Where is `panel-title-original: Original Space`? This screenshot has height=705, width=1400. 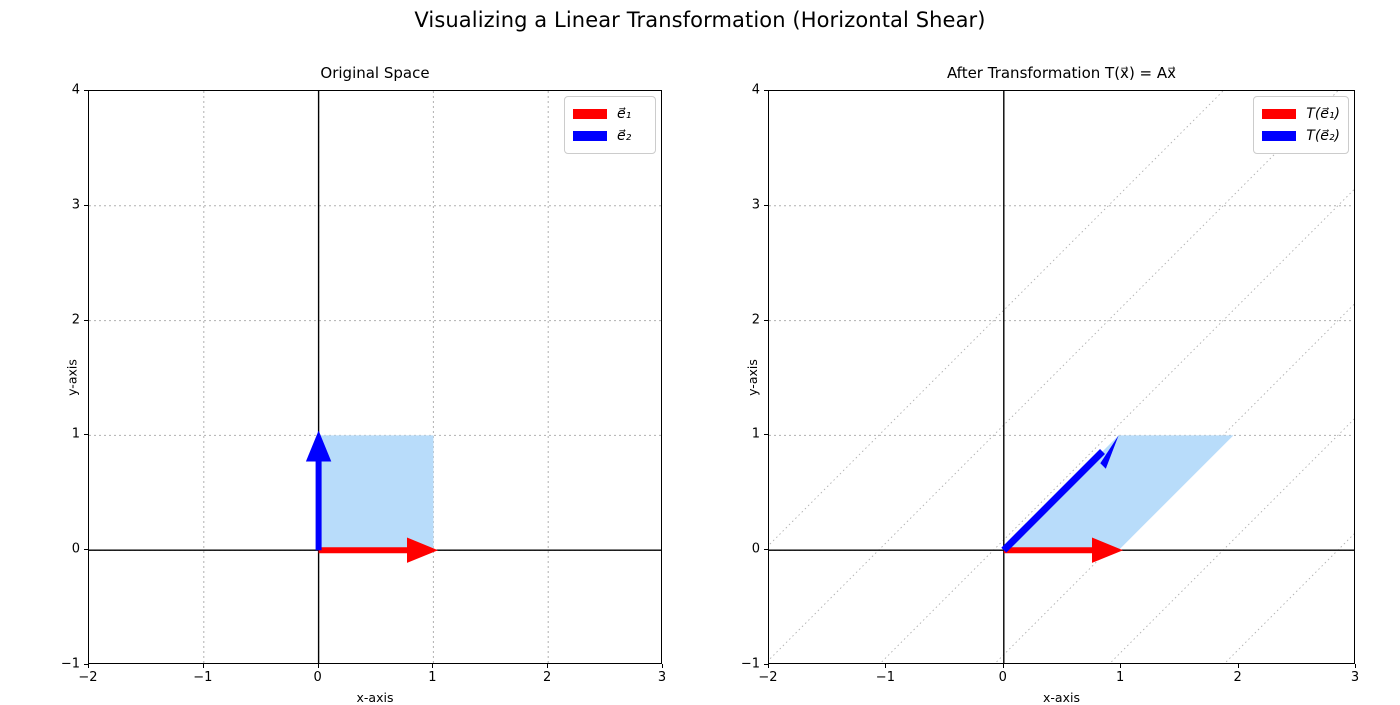 panel-title-original: Original Space is located at coordinates (375, 73).